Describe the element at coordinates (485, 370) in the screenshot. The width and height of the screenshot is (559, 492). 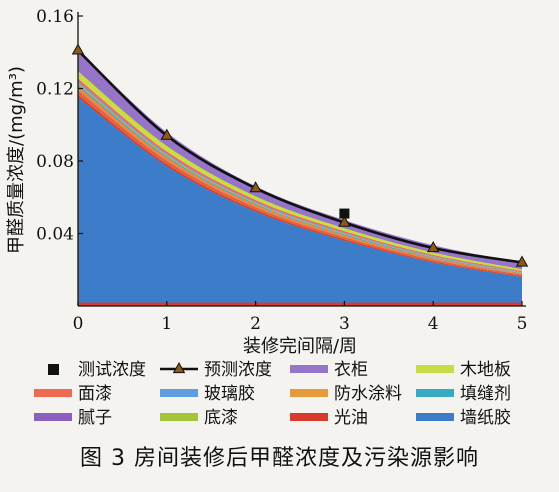
I see `legend-label-3: 木地板` at that location.